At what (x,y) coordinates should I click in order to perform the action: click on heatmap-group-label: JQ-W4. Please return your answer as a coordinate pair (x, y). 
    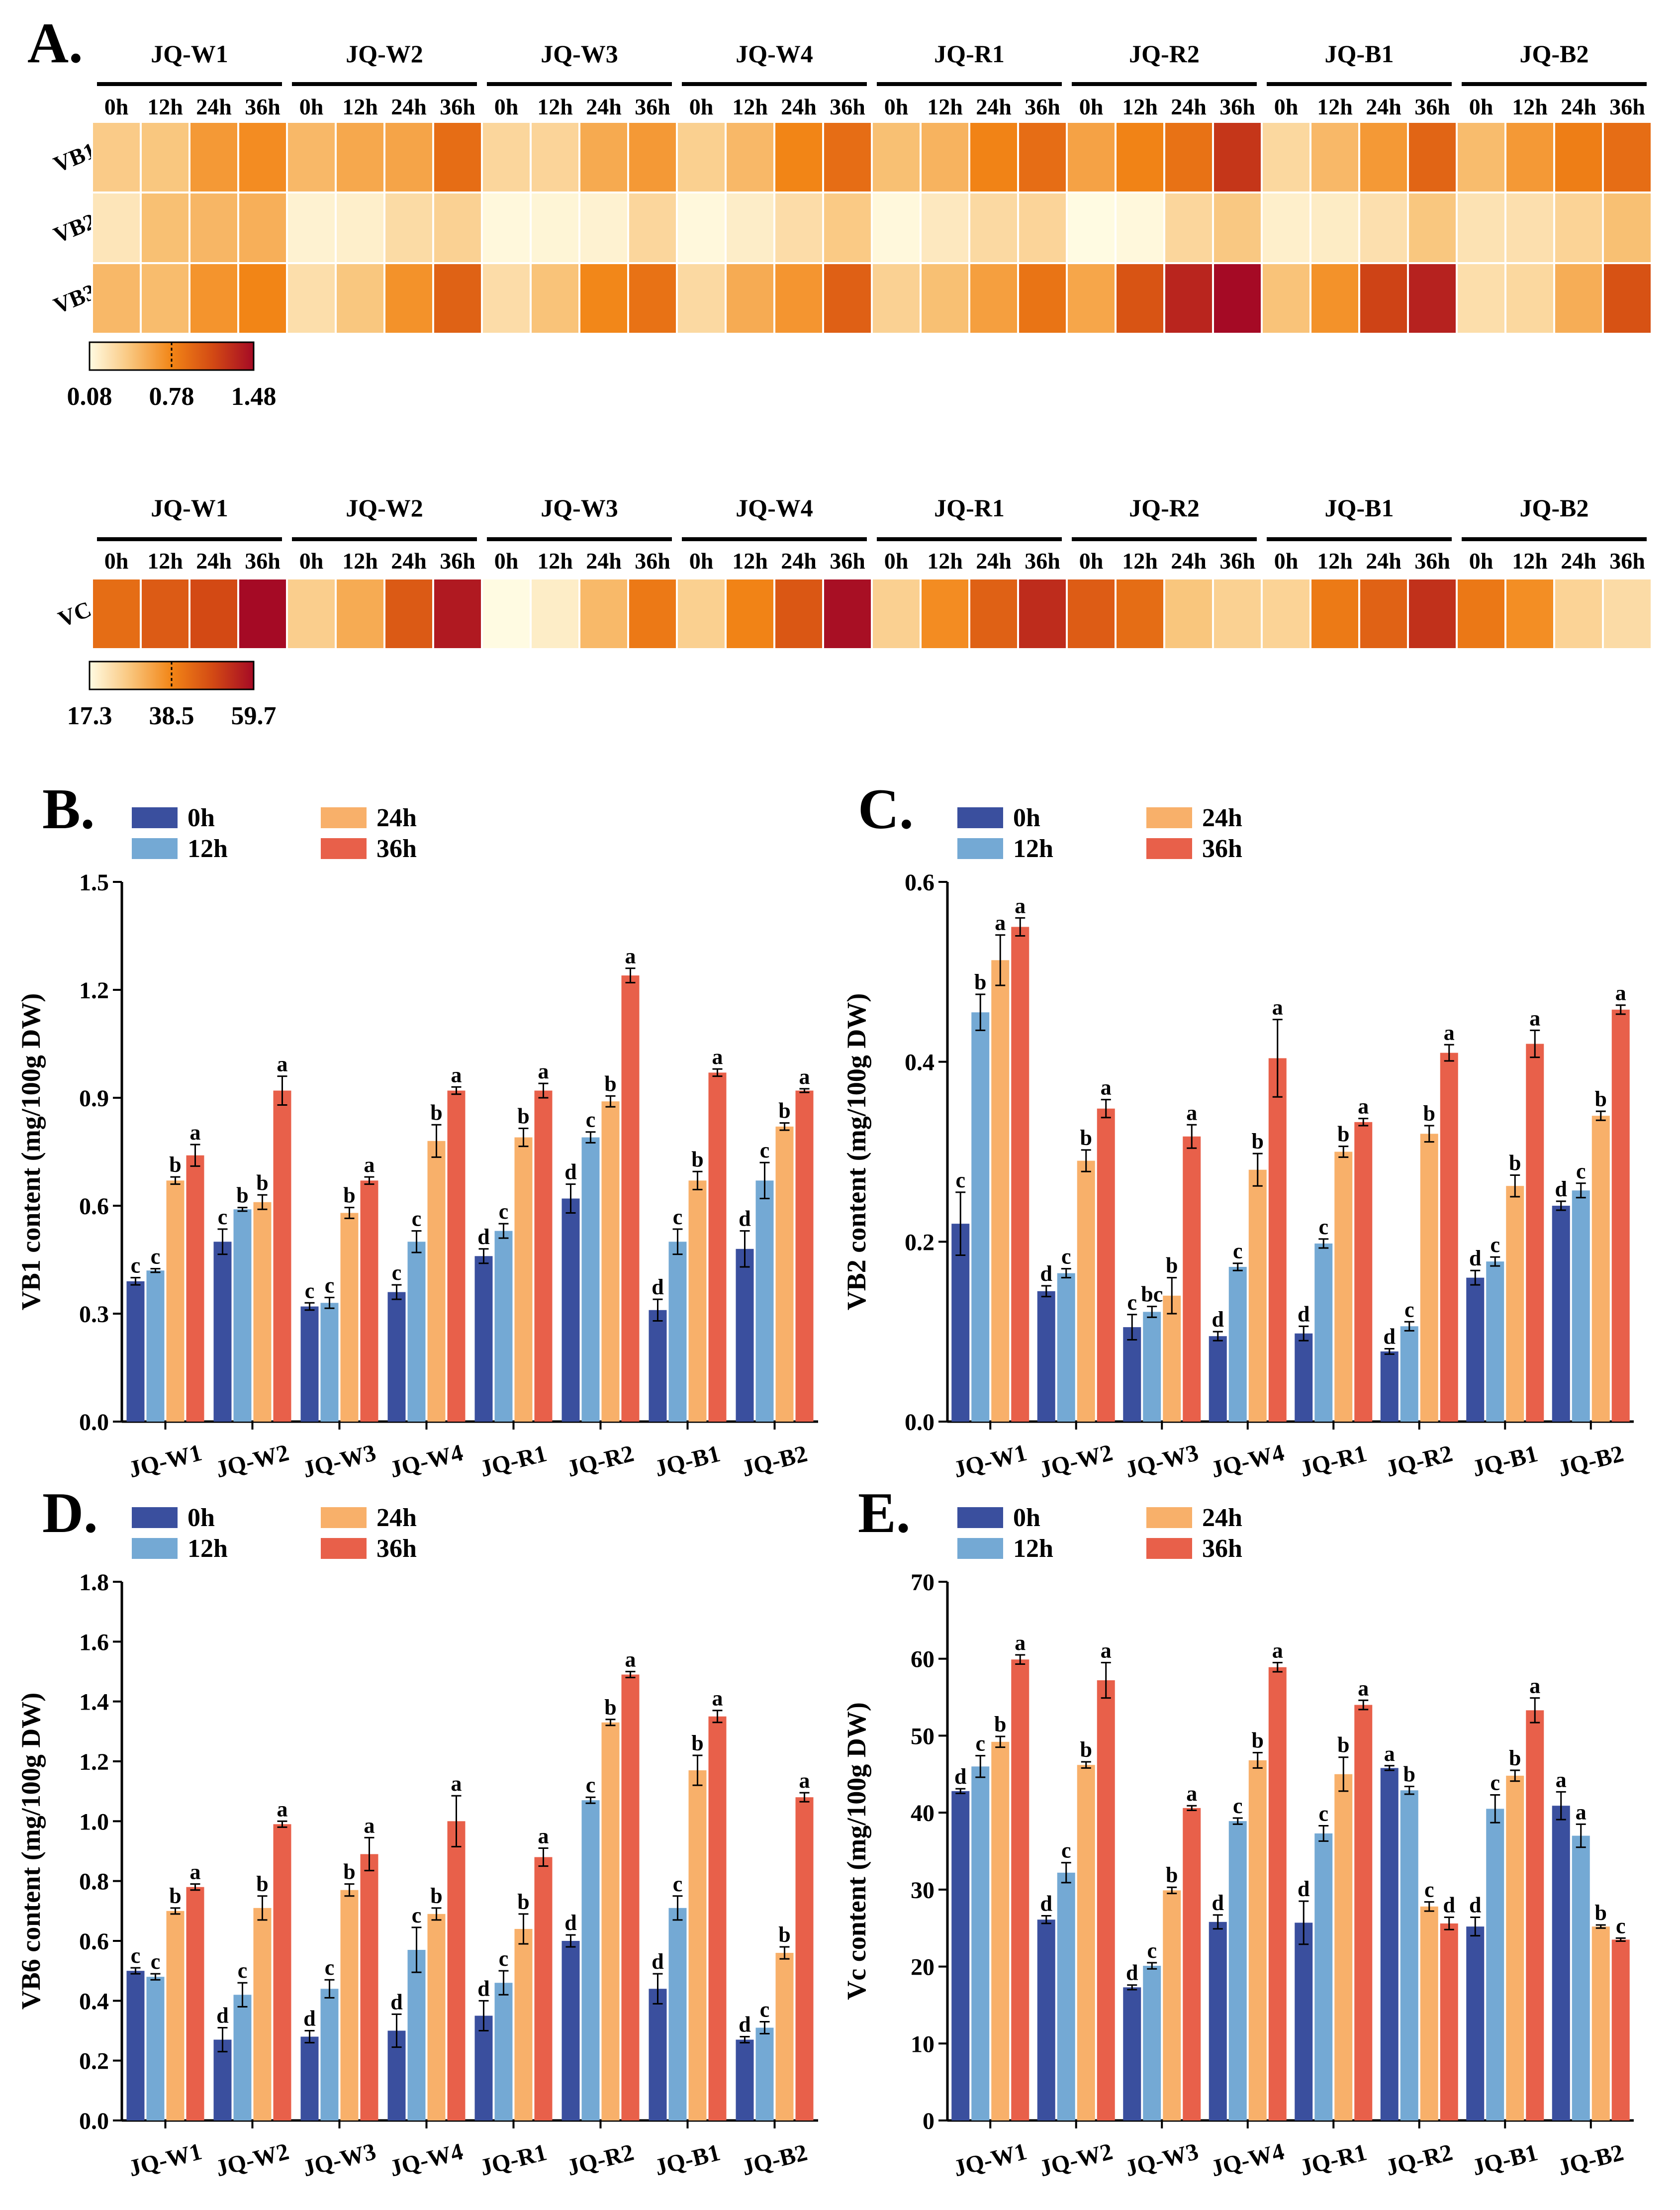
    Looking at the image, I should click on (774, 508).